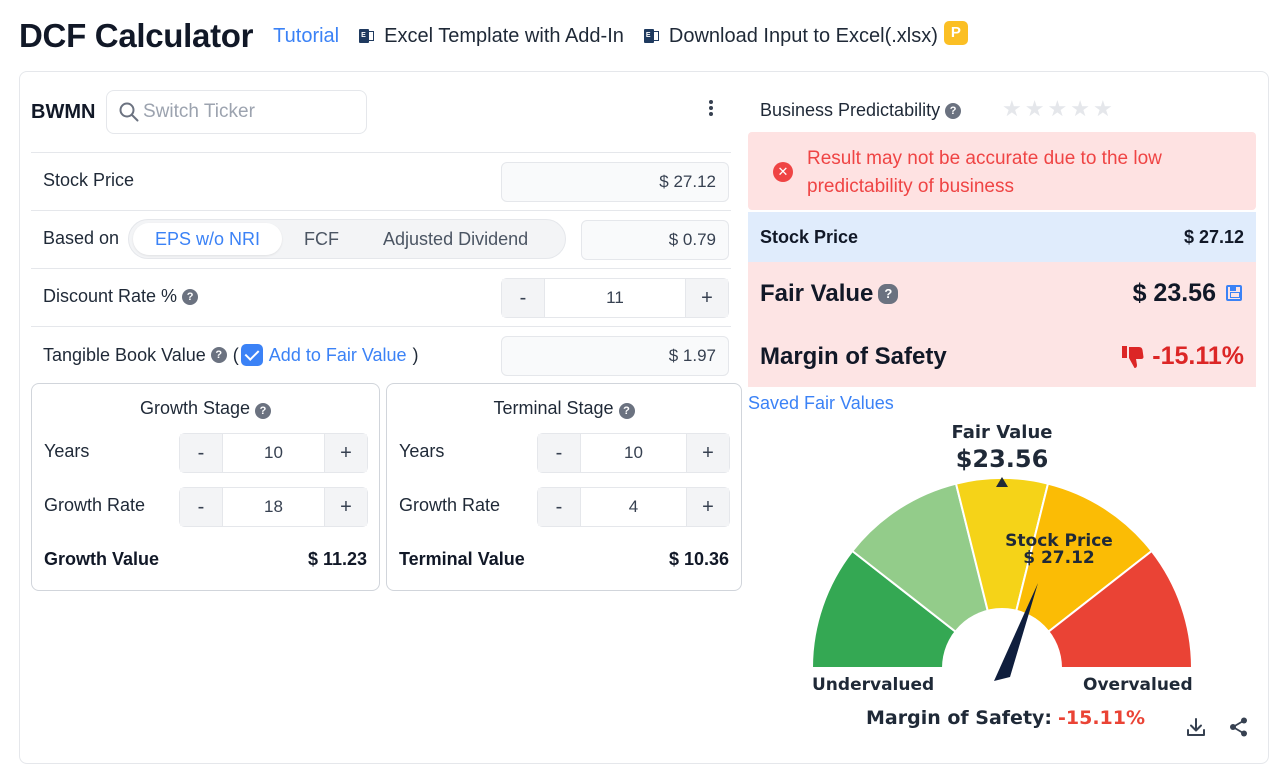  What do you see at coordinates (347, 239) in the screenshot?
I see `based-on-toggle: EPS w/o NRI FCF Adjusted Dividend` at bounding box center [347, 239].